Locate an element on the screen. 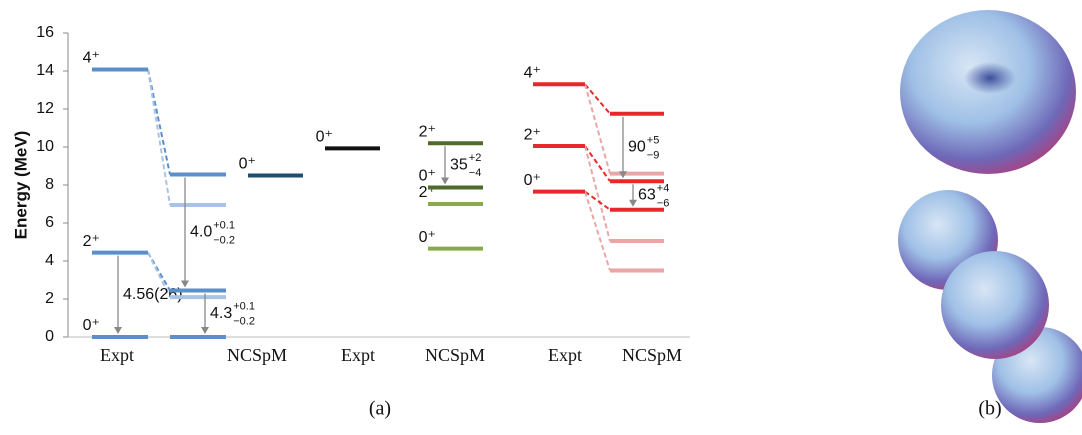 The image size is (1082, 435). y-tick-label: 12 is located at coordinates (45, 108).